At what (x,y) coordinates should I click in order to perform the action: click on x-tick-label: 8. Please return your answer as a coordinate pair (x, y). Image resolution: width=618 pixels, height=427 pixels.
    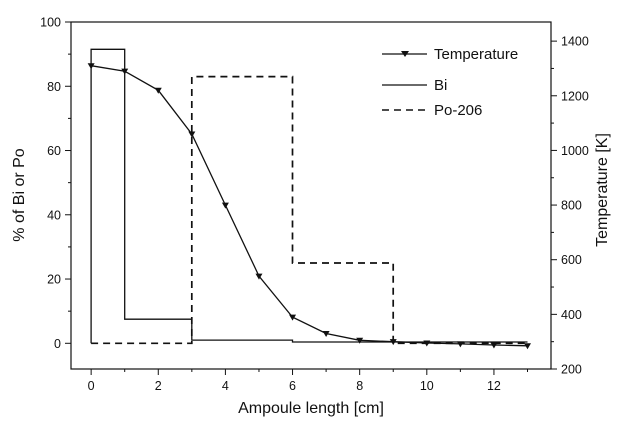
    Looking at the image, I should click on (359, 386).